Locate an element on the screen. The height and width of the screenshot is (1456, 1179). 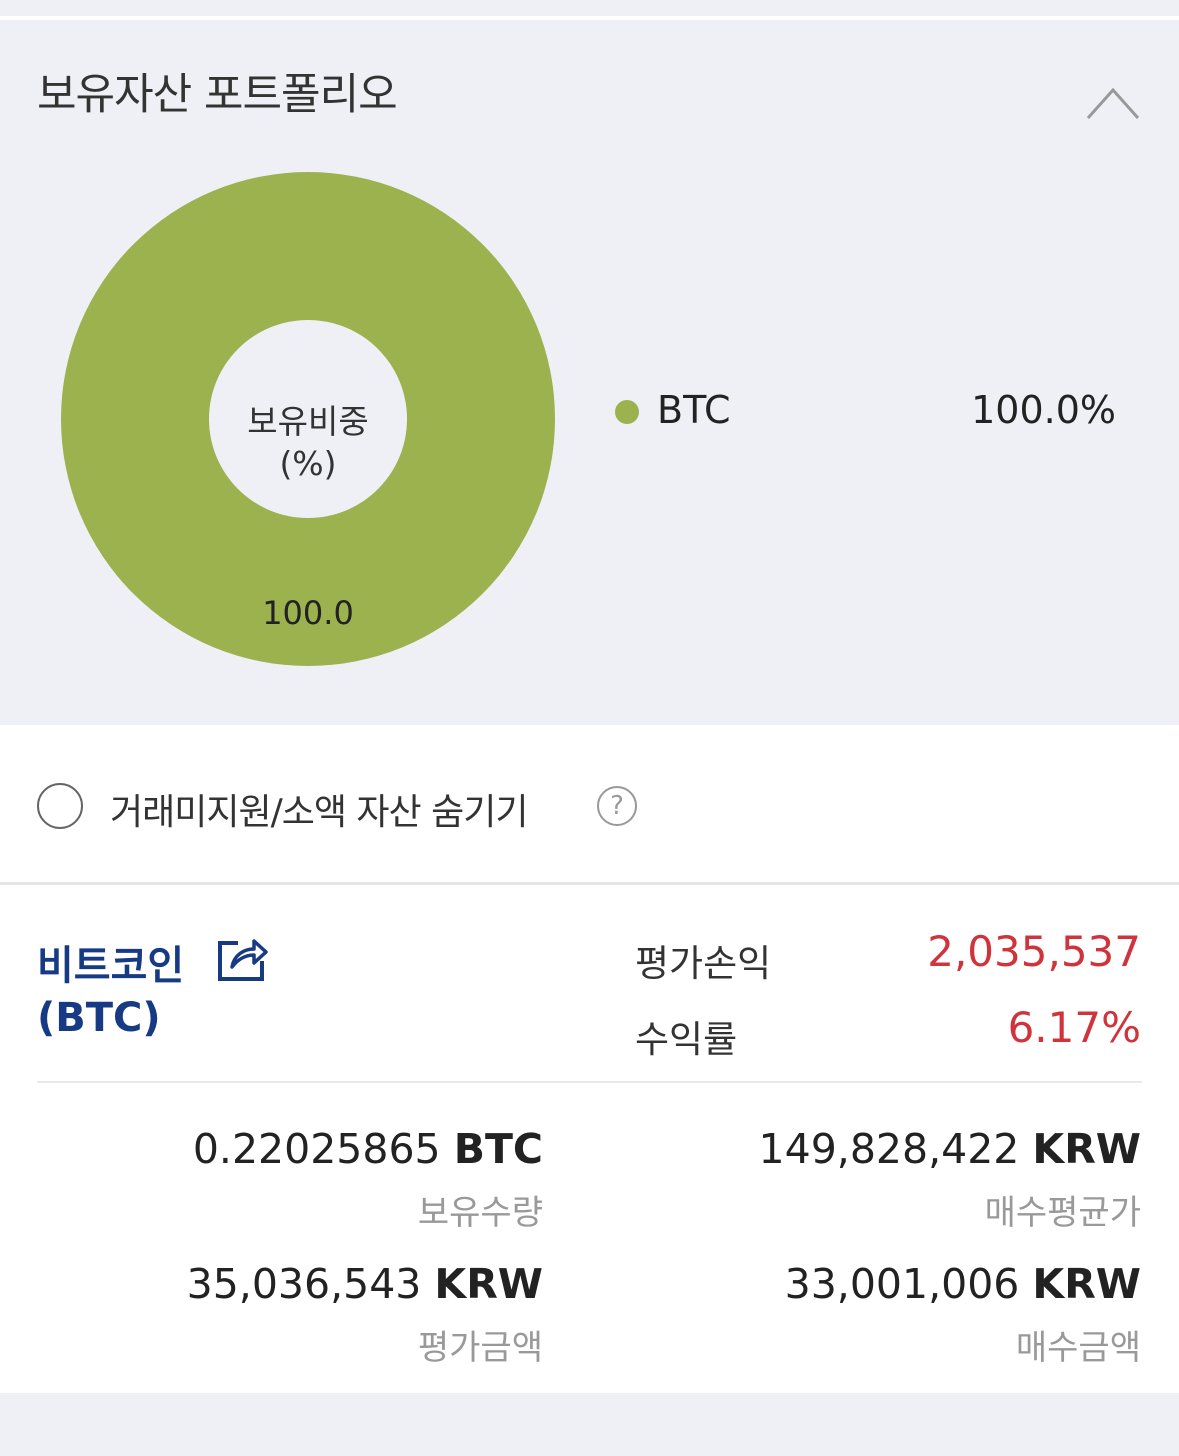
share-button is located at coordinates (242, 961).